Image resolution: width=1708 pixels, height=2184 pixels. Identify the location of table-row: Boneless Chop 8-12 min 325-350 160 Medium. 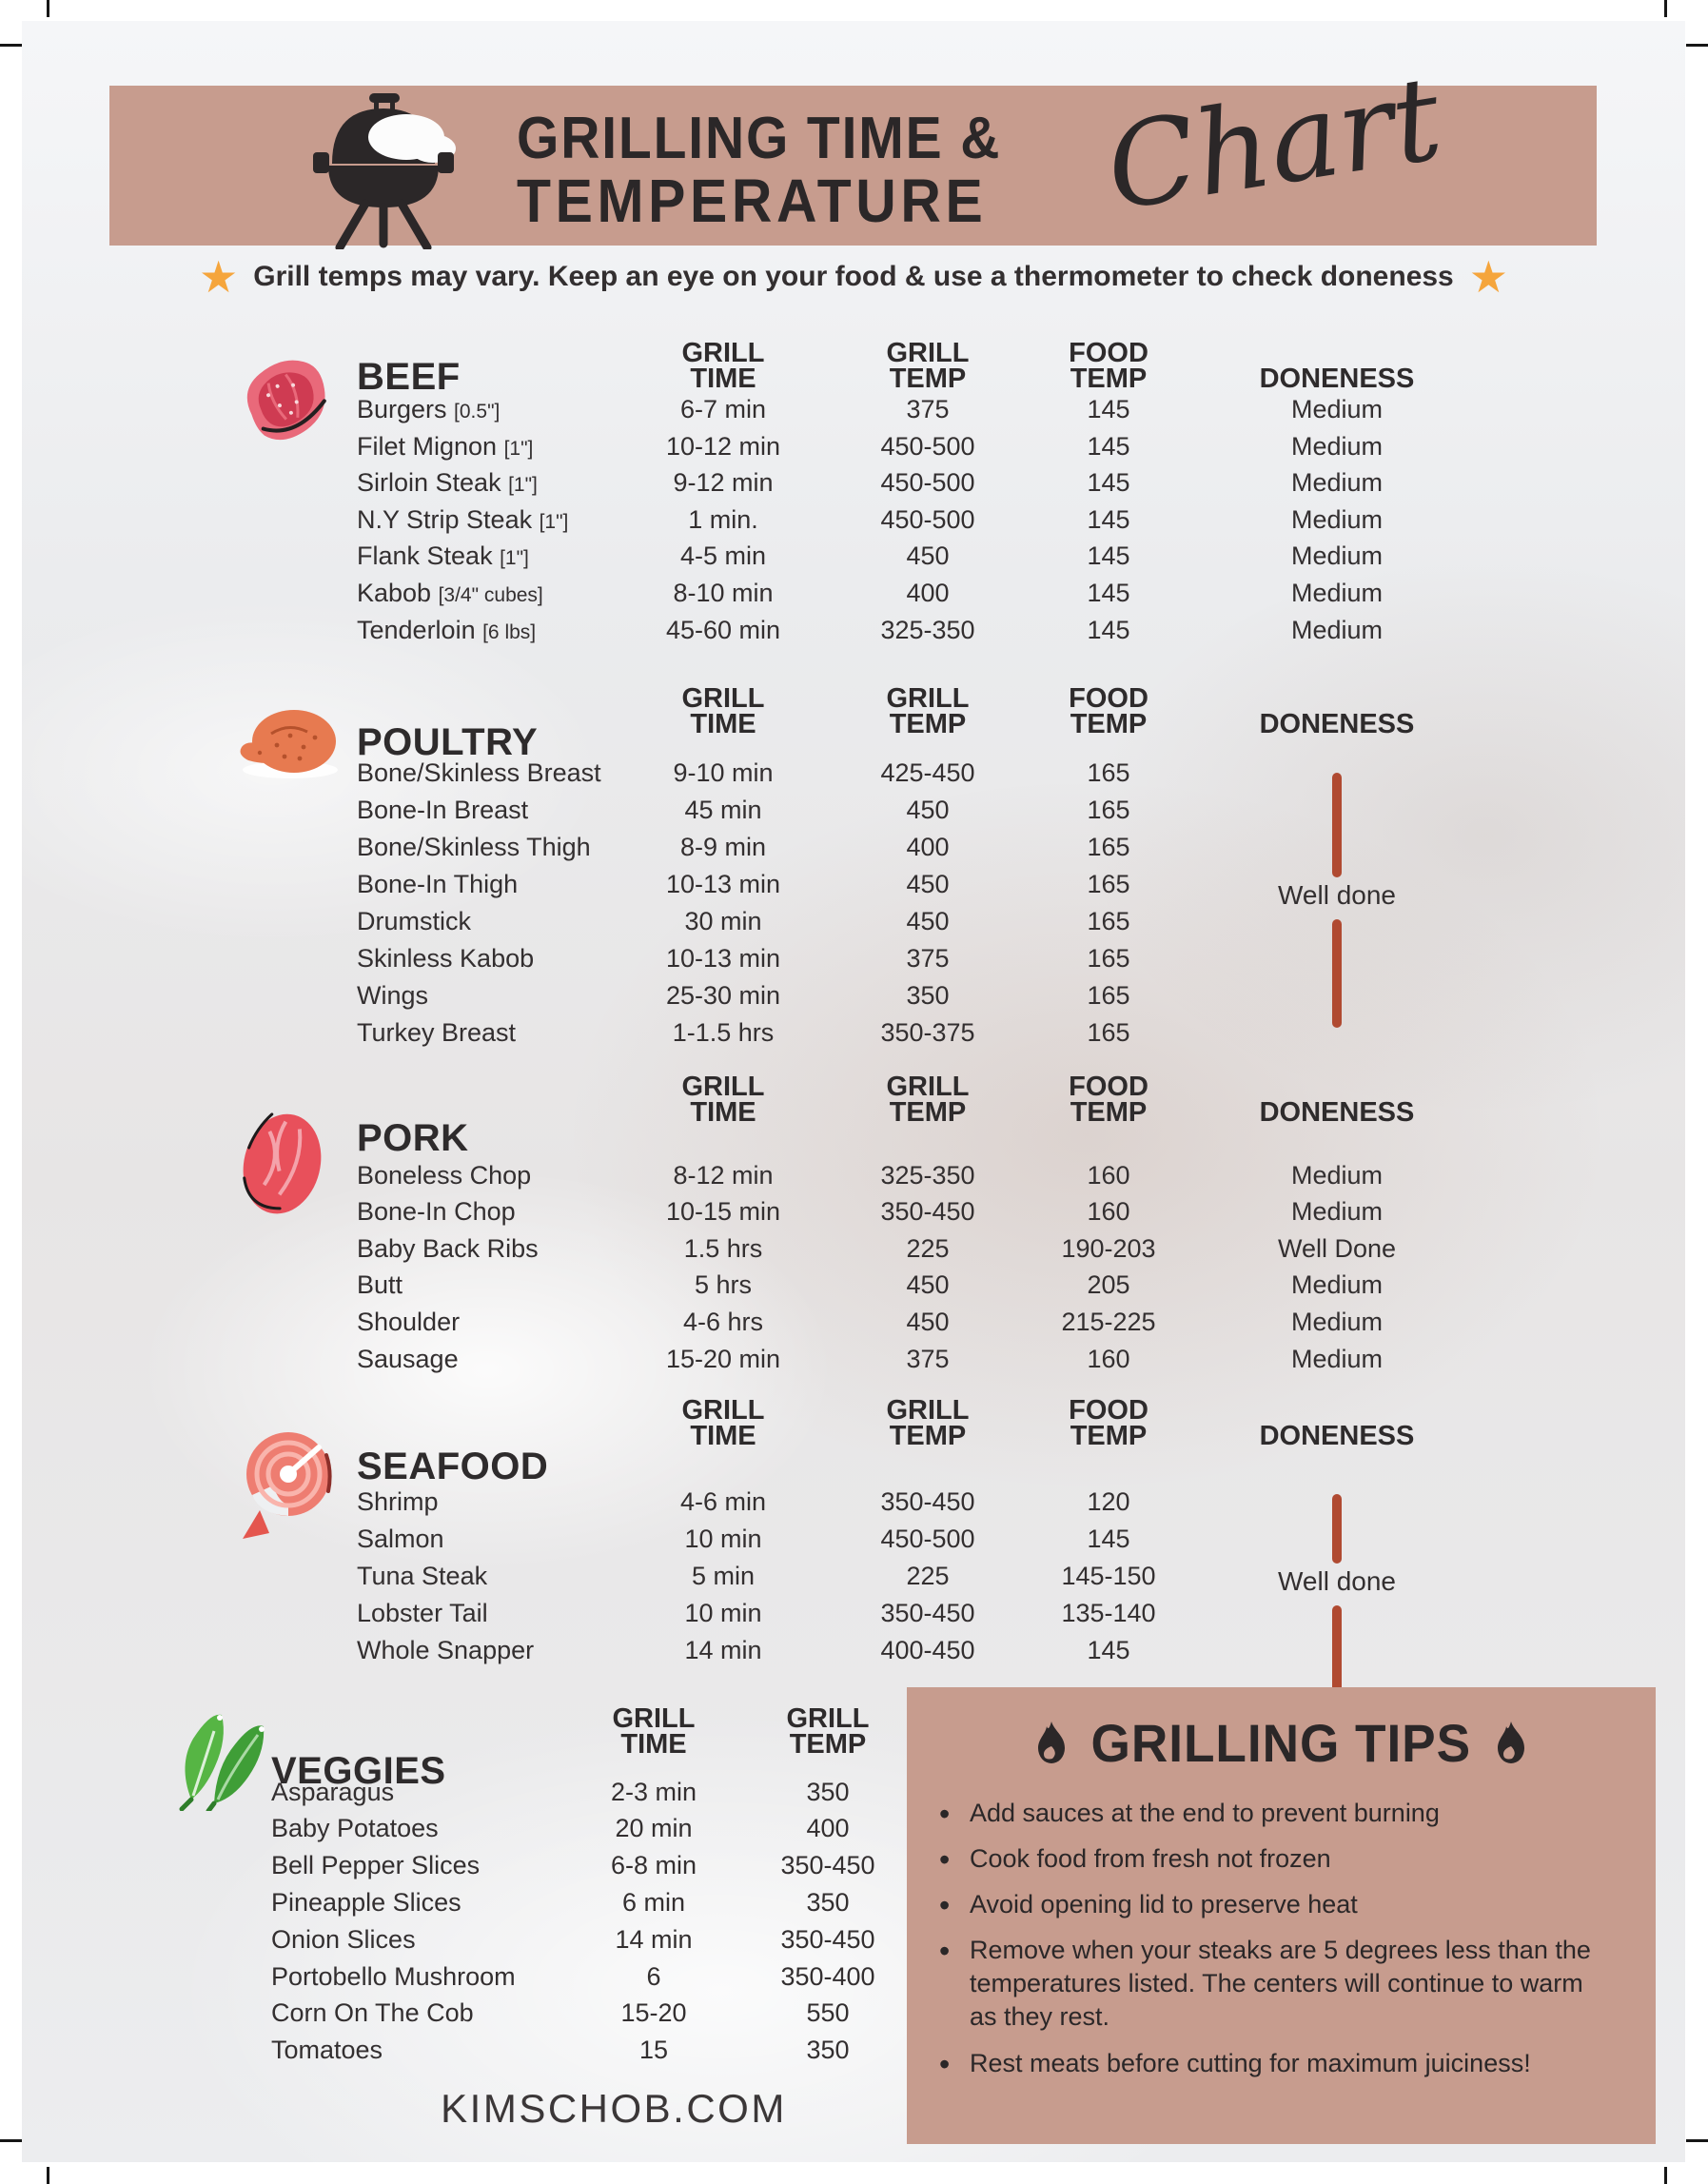
(854, 1175).